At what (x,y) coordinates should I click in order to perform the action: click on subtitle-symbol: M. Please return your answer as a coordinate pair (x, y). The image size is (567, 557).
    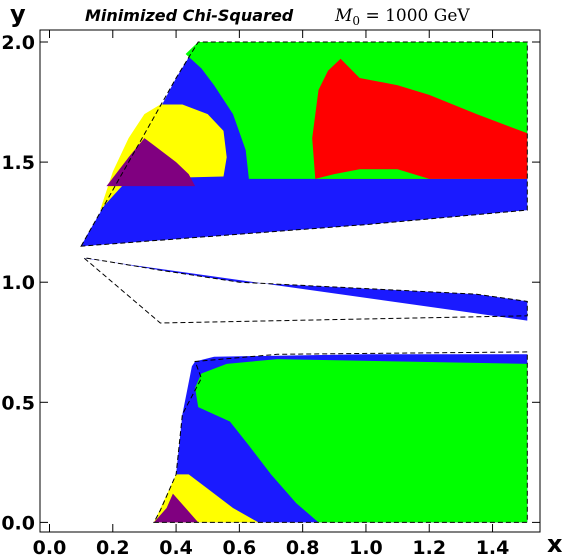
    Looking at the image, I should click on (343, 16).